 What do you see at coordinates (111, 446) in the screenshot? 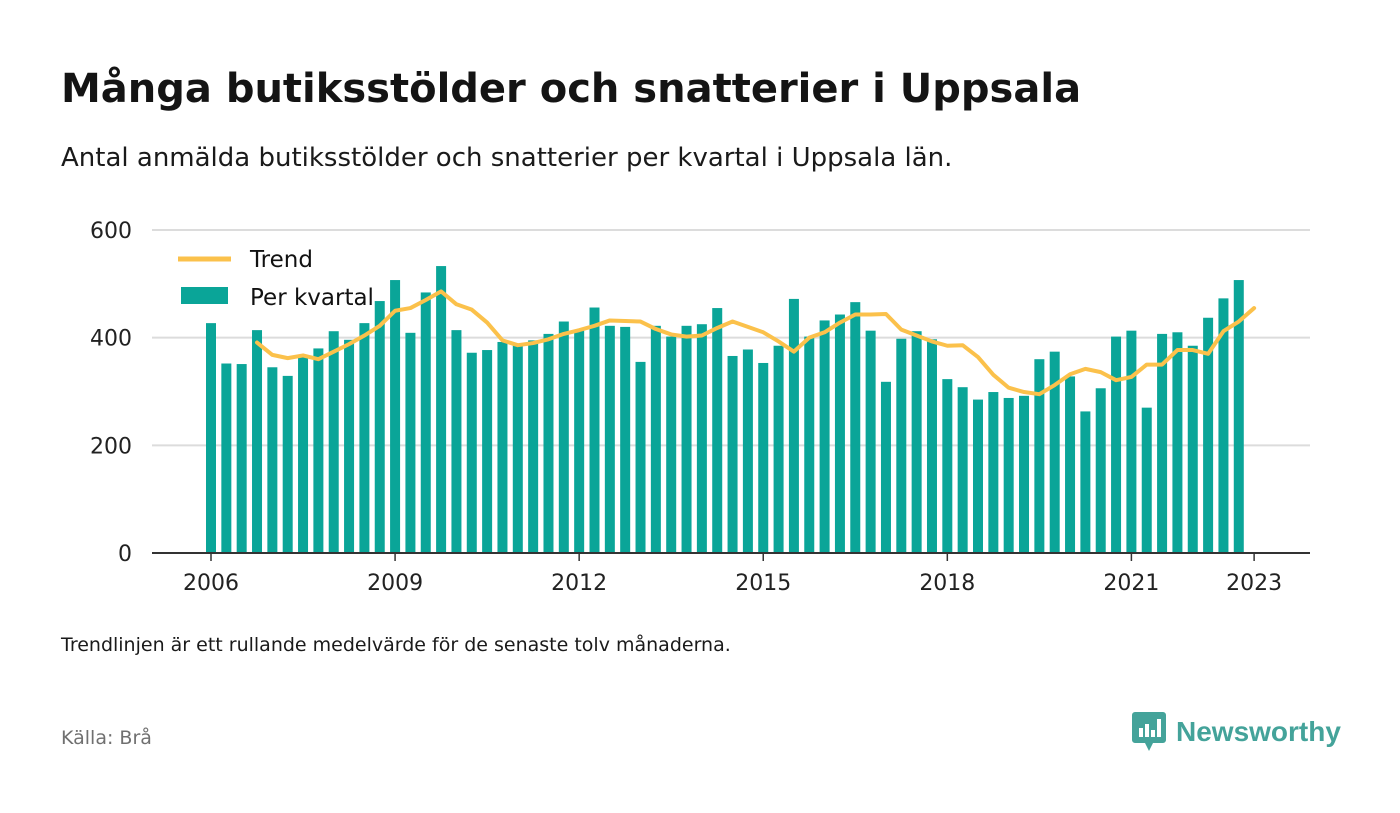
I see `y-tick-label: 200` at bounding box center [111, 446].